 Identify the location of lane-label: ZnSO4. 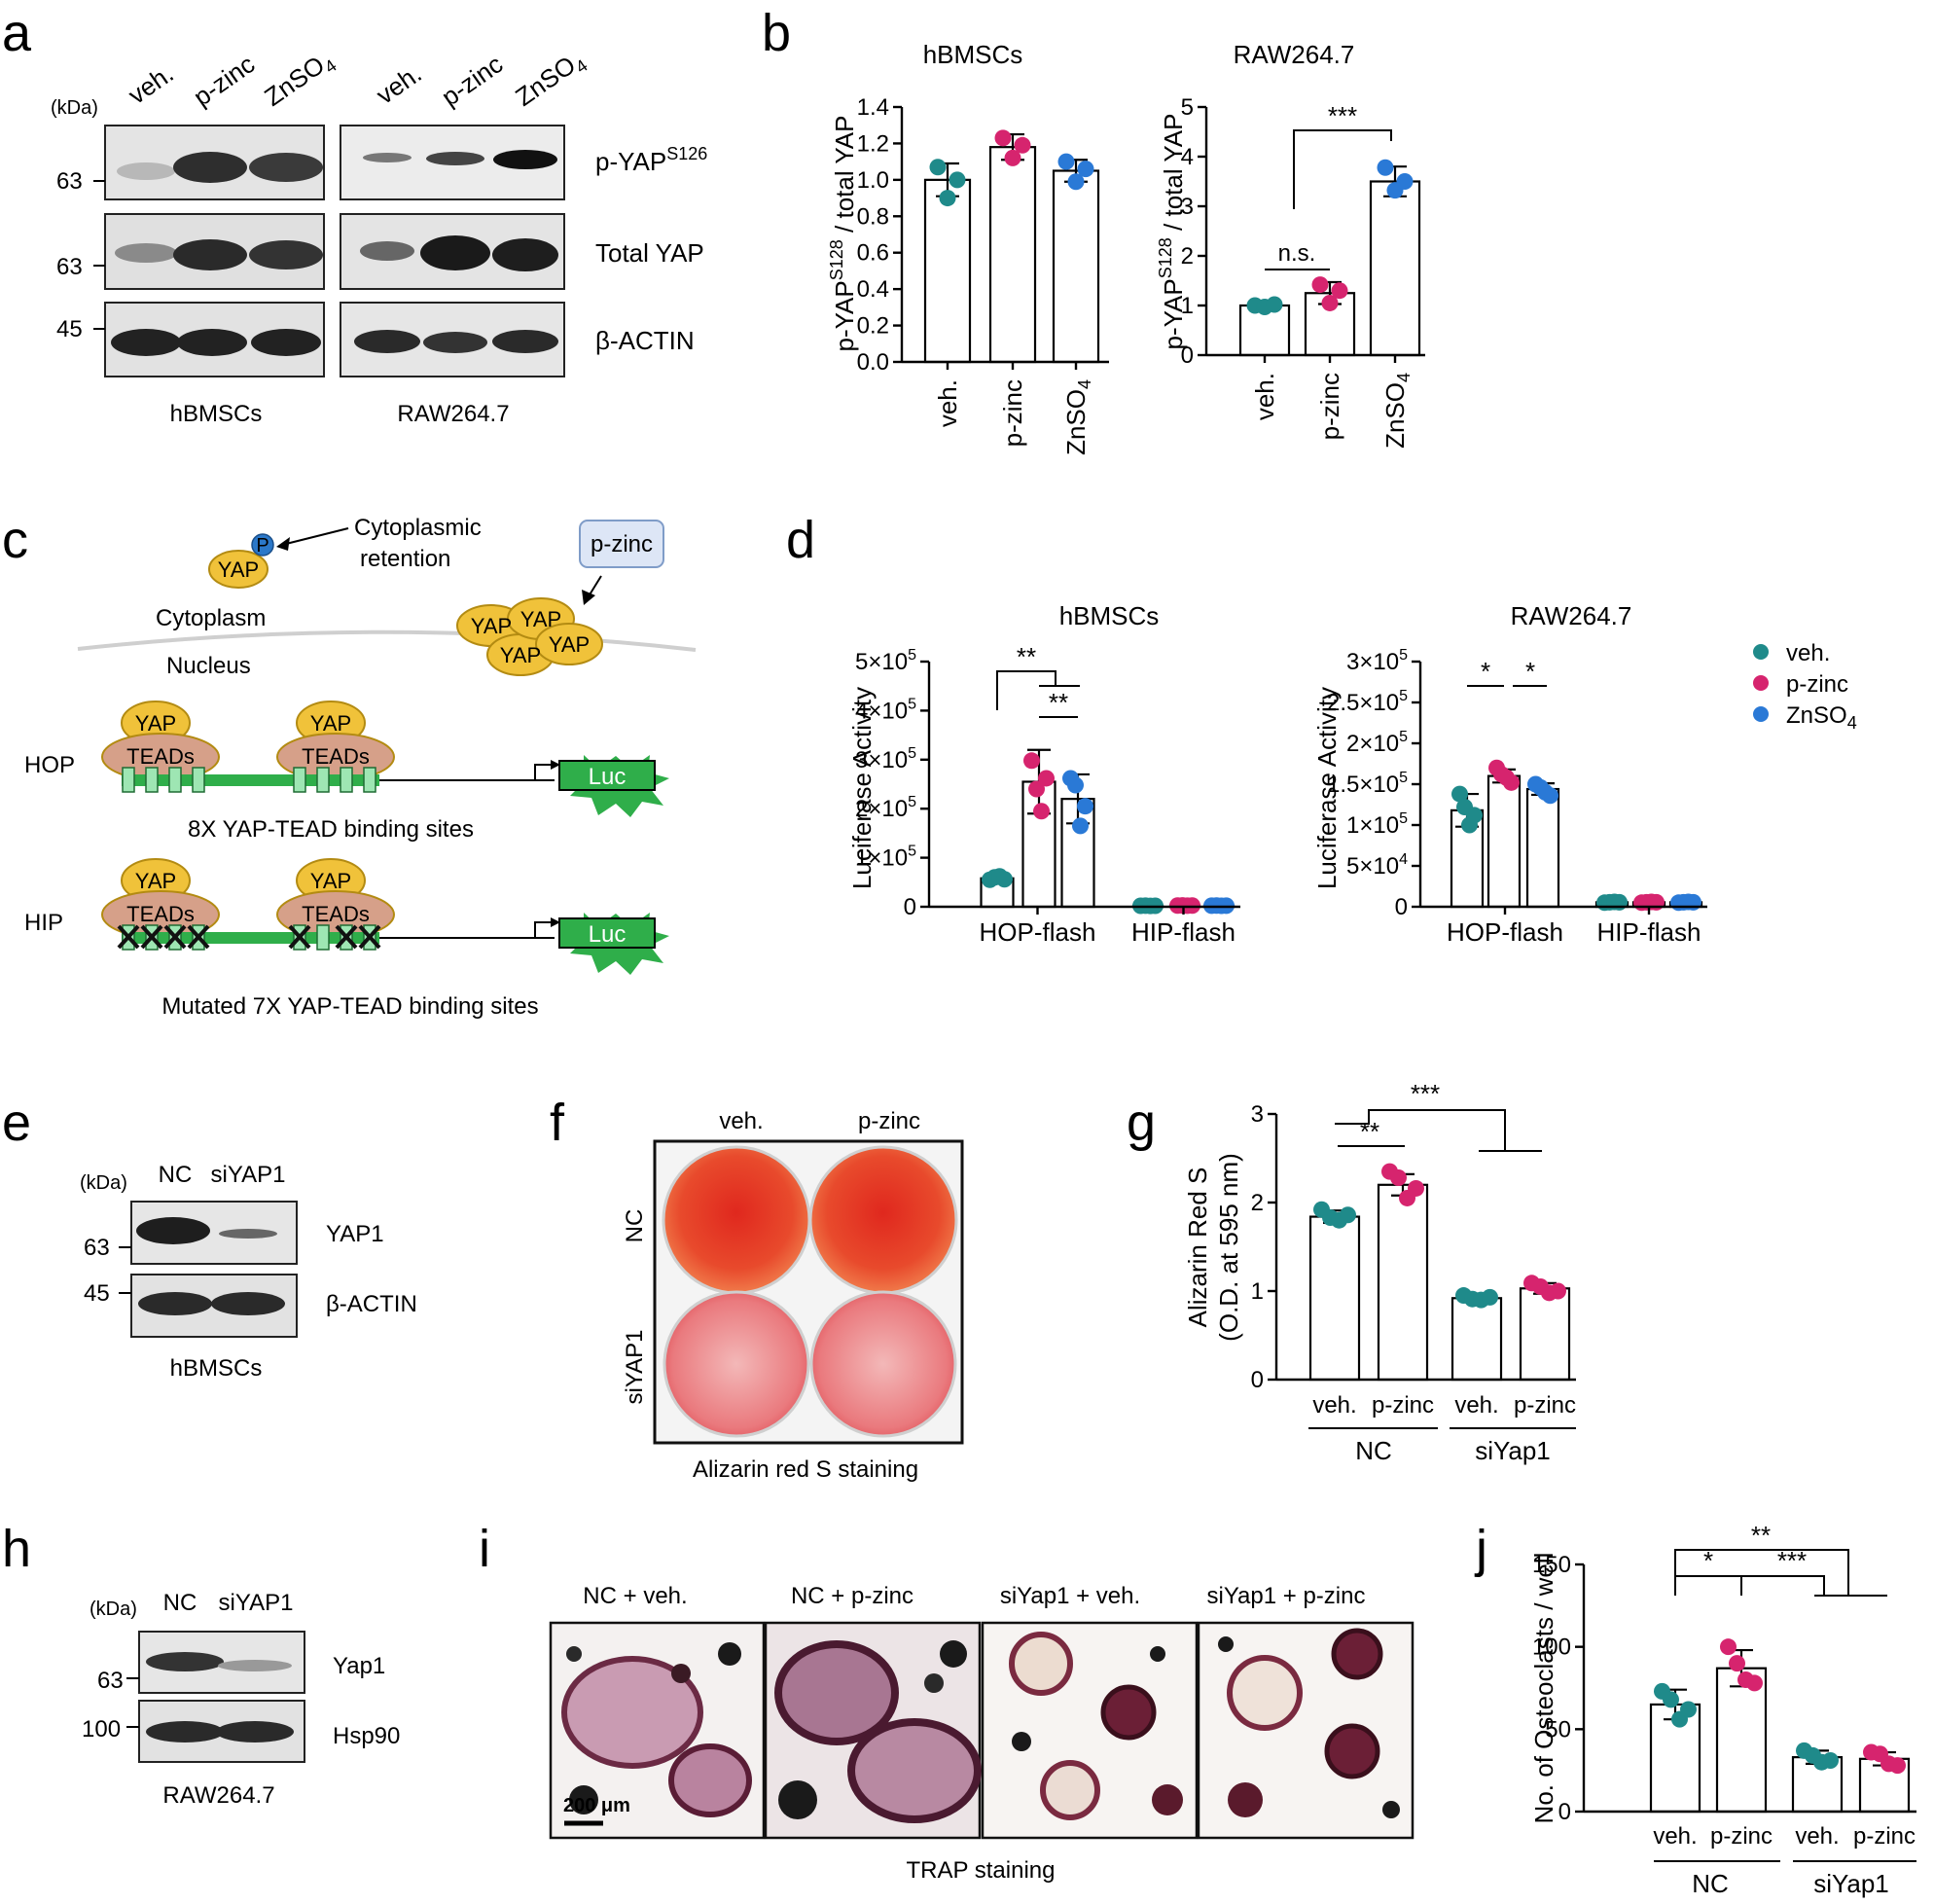
(299, 80).